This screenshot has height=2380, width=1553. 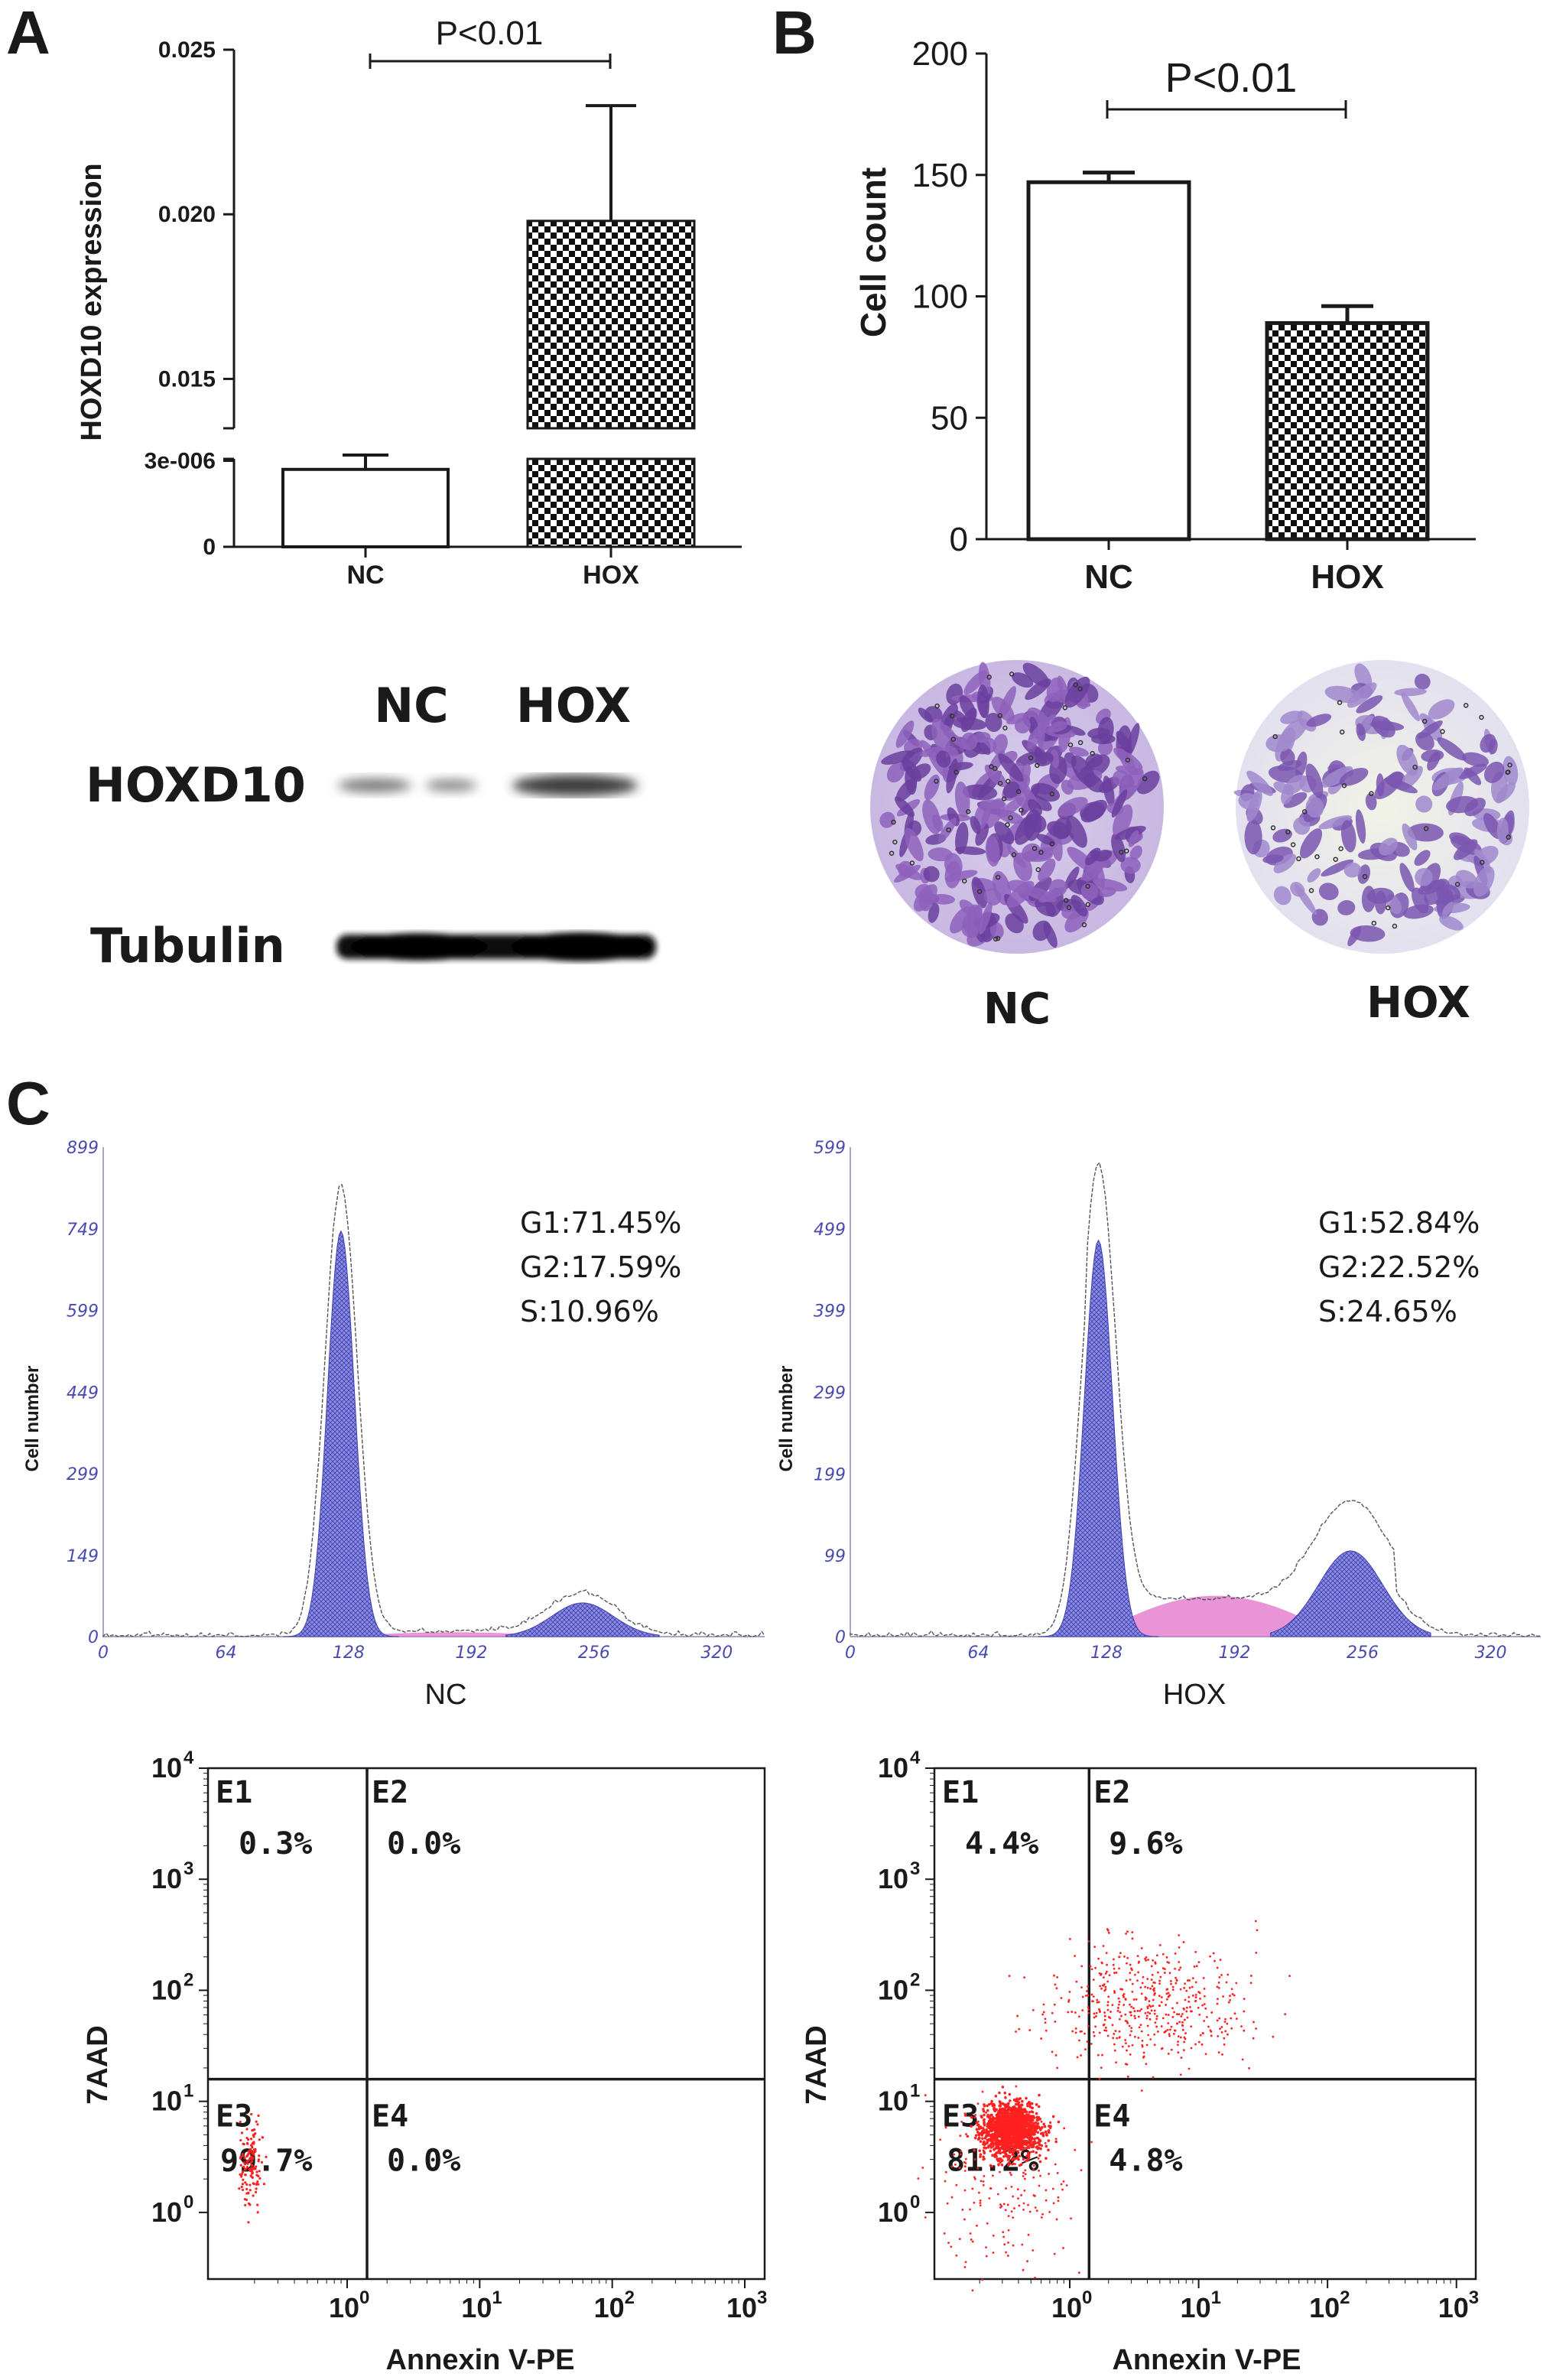 What do you see at coordinates (950, 418) in the screenshot?
I see `panel-b-y-tick: 50` at bounding box center [950, 418].